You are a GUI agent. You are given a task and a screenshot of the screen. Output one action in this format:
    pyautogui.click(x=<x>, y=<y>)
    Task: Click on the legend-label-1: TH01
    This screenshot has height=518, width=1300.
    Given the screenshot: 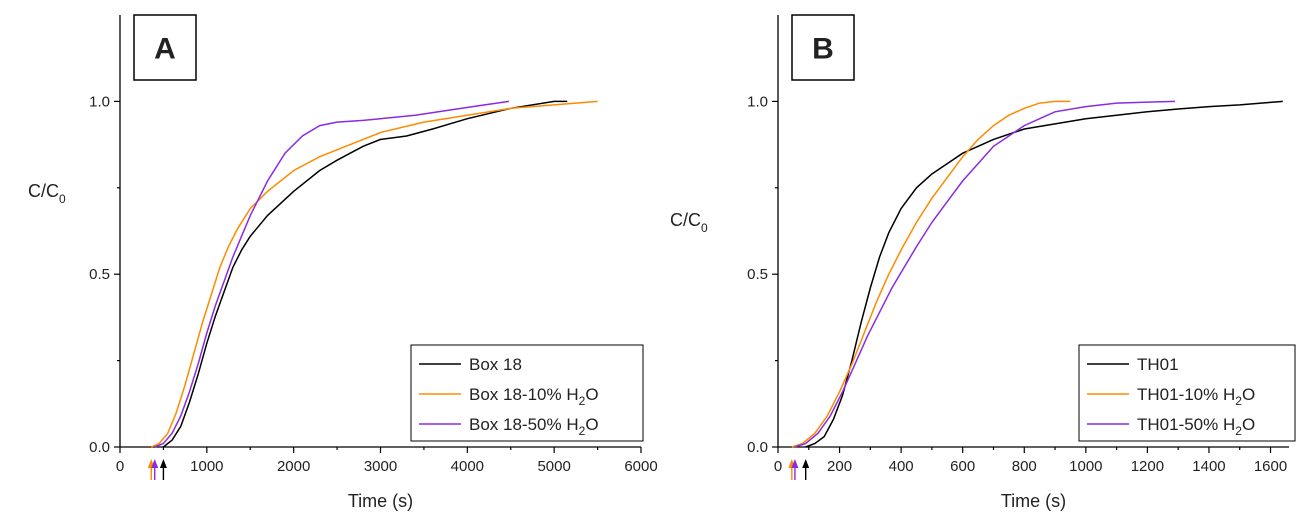 What is the action you would take?
    pyautogui.click(x=1158, y=364)
    